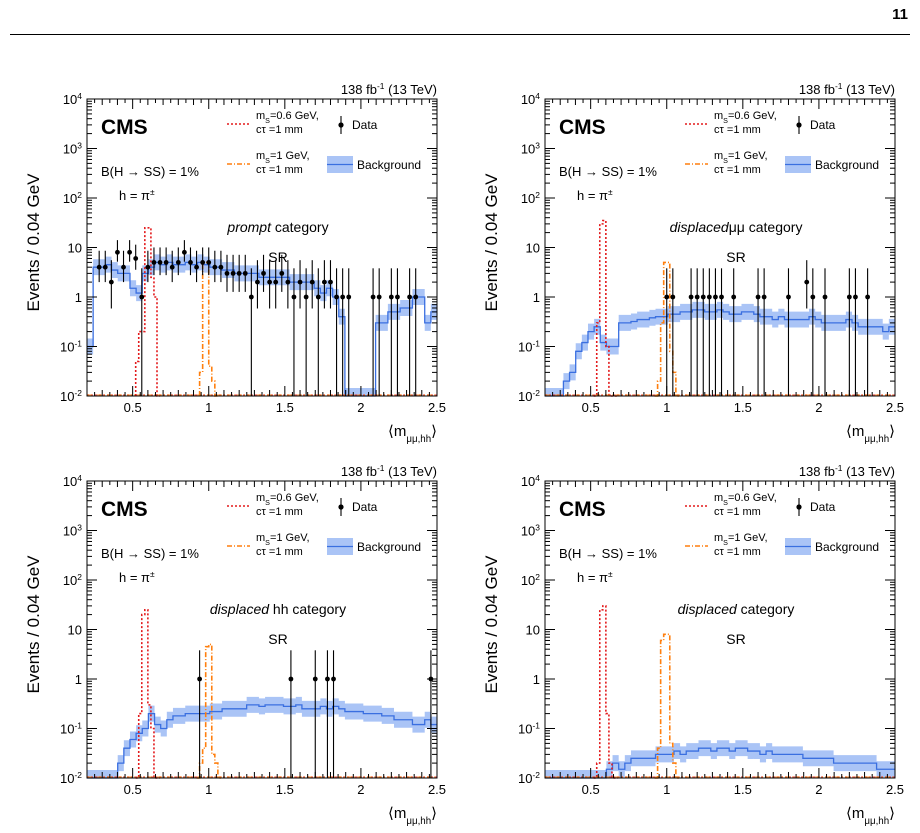 The image size is (920, 833). What do you see at coordinates (277, 227) in the screenshot?
I see `category-label: prompt category` at bounding box center [277, 227].